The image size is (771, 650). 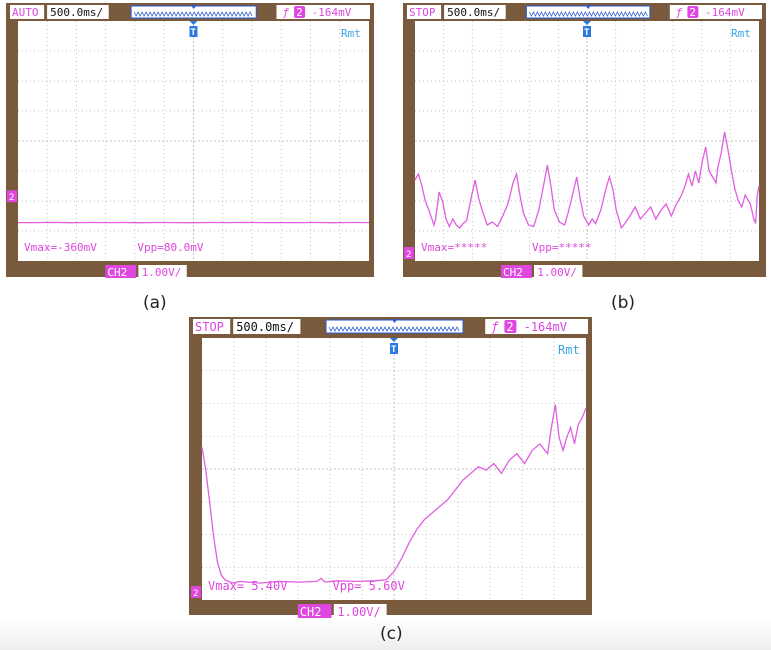 I want to click on status-badge: AUTO, so click(x=25, y=12).